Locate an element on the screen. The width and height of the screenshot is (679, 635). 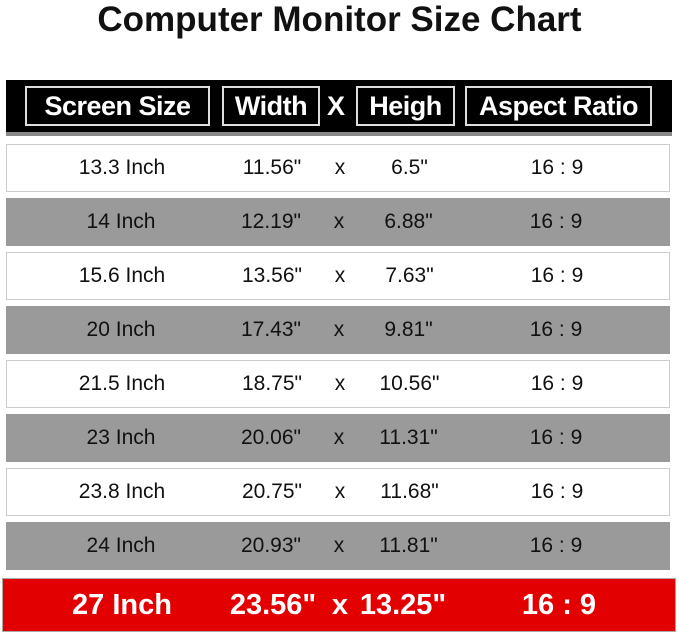
cell-size: 14 Inch is located at coordinates (121, 221).